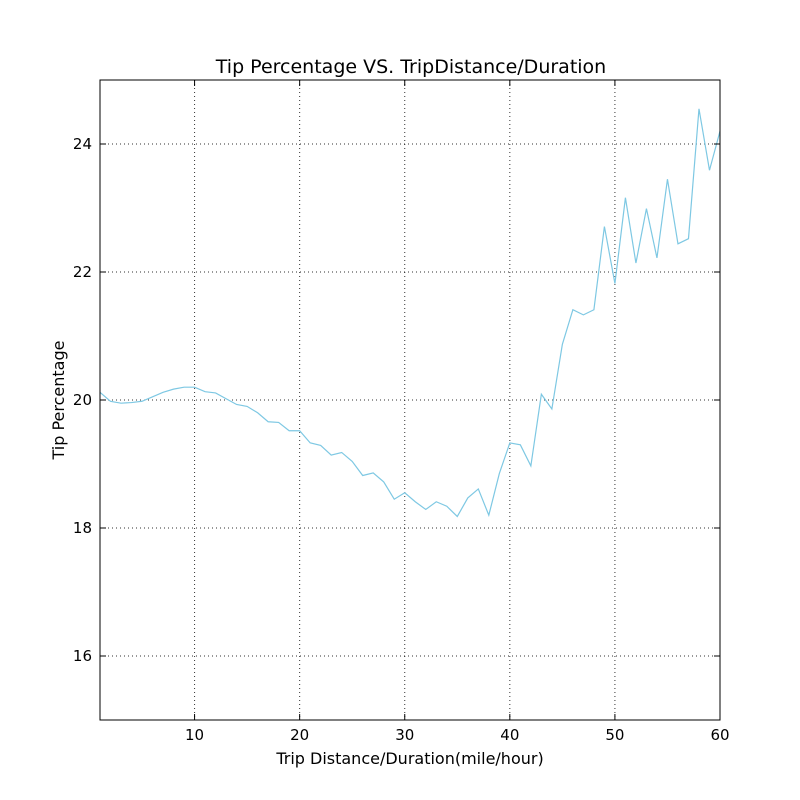 This screenshot has height=800, width=800. Describe the element at coordinates (58, 401) in the screenshot. I see `y-axis-label: Tip Percentage` at that location.